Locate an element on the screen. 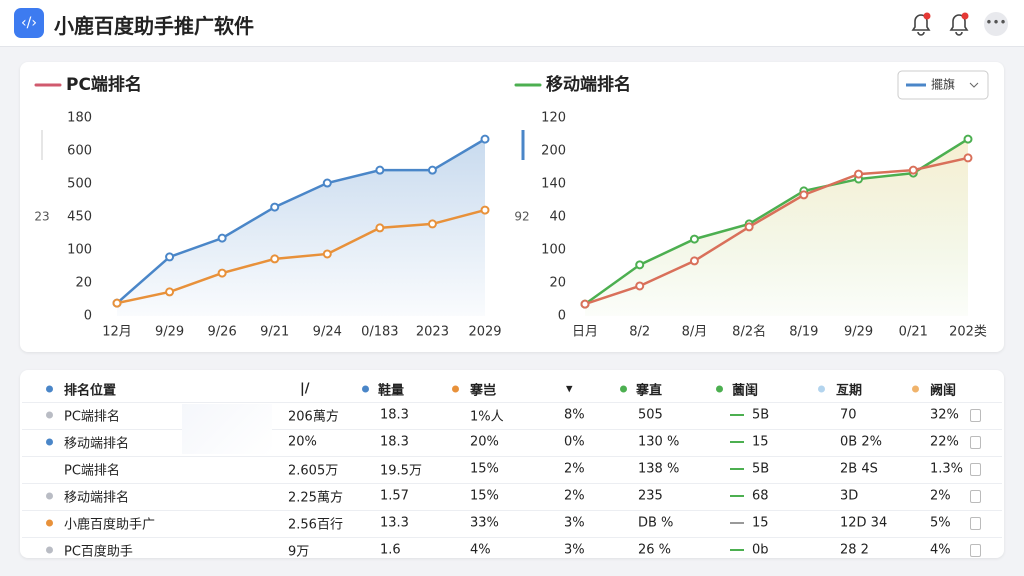  x-tick-label: 2023 is located at coordinates (432, 332).